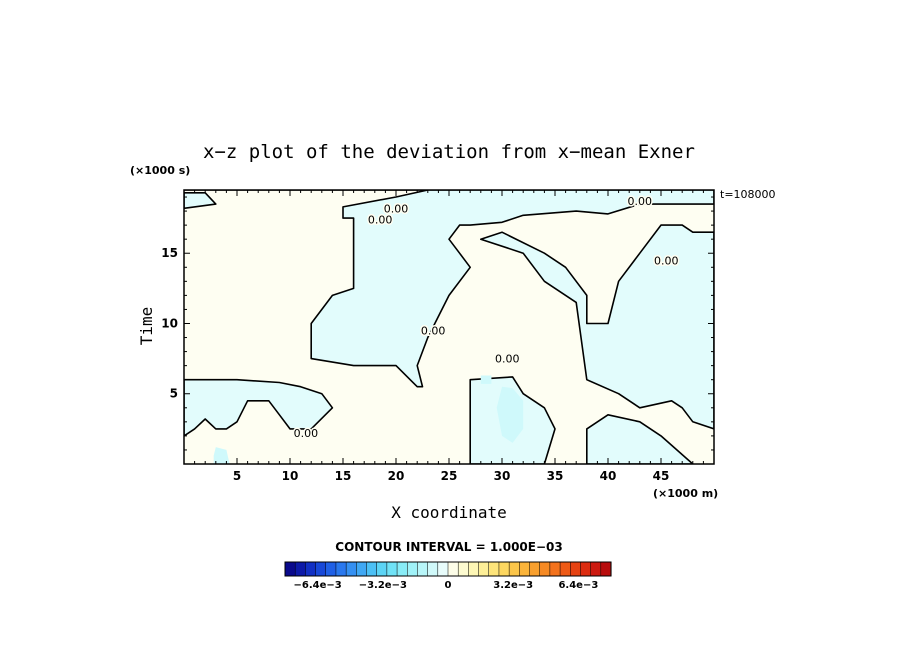  What do you see at coordinates (237, 476) in the screenshot?
I see `x-tick-label: 5` at bounding box center [237, 476].